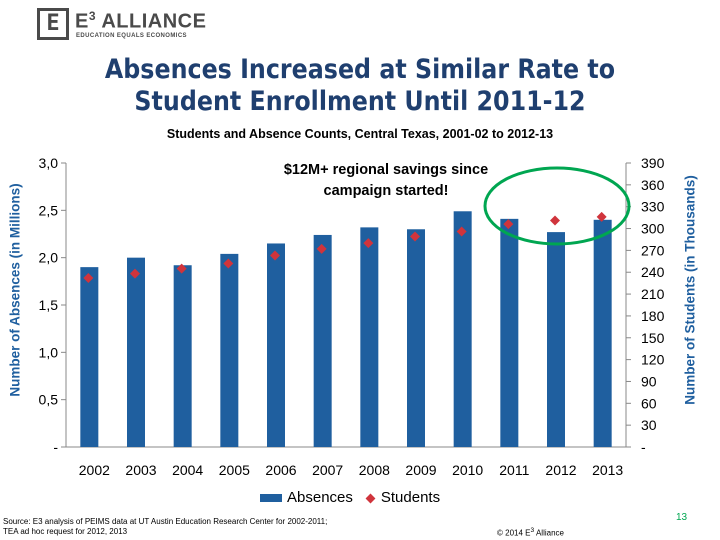  I want to click on legend: Absences Students, so click(350, 497).